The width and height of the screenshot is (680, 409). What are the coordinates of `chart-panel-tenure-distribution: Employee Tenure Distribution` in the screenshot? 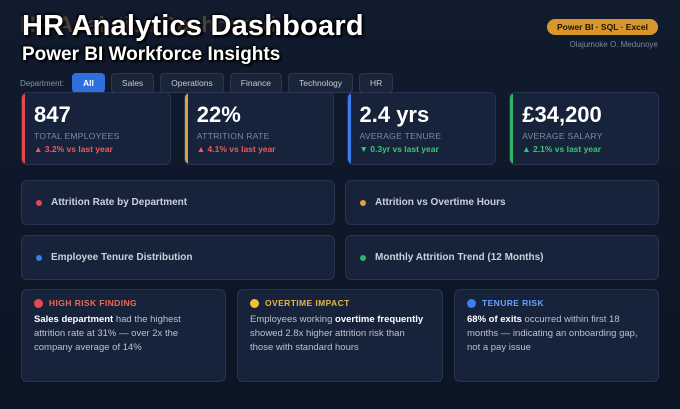 It's located at (178, 257).